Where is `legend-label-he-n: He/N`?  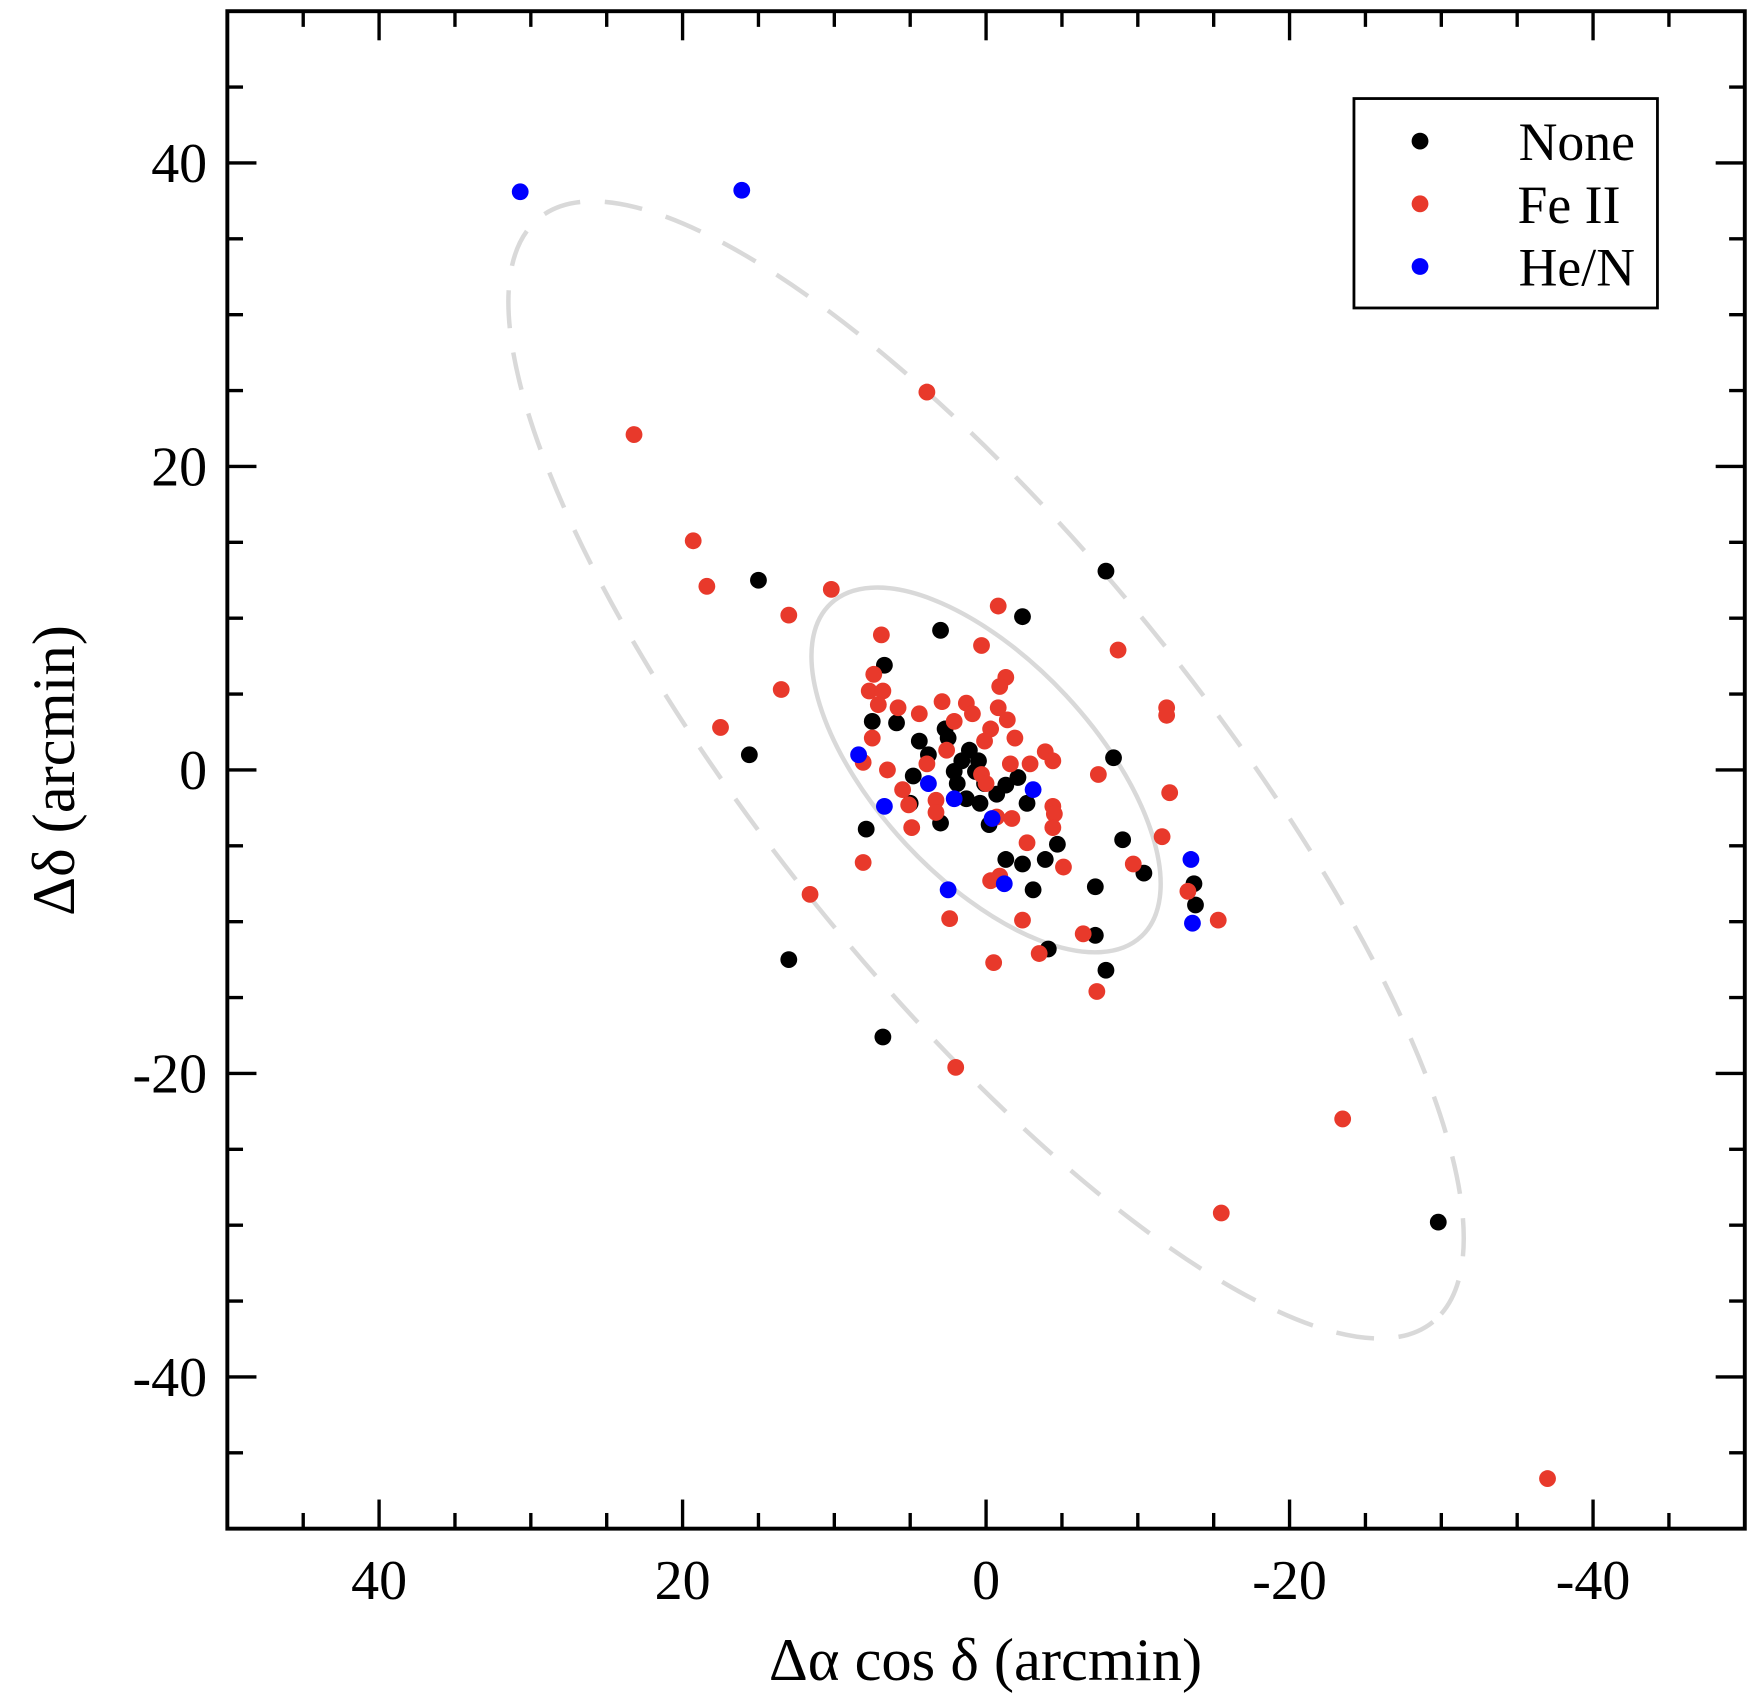 legend-label-he-n: He/N is located at coordinates (1577, 268).